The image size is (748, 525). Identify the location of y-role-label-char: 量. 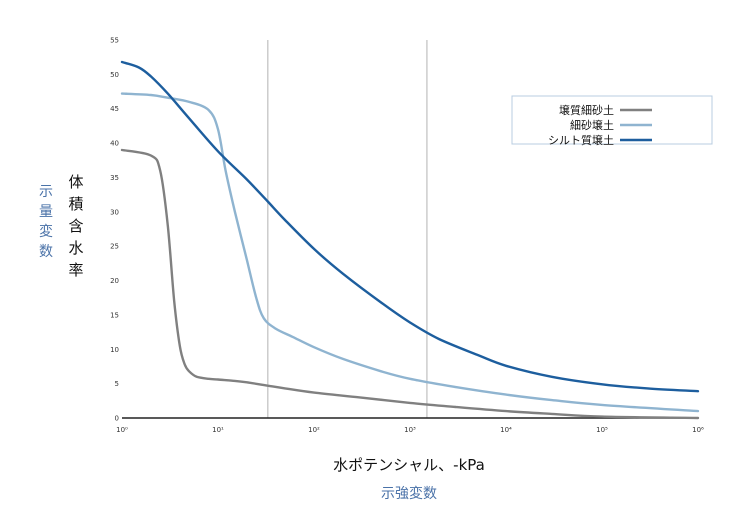
(46, 212).